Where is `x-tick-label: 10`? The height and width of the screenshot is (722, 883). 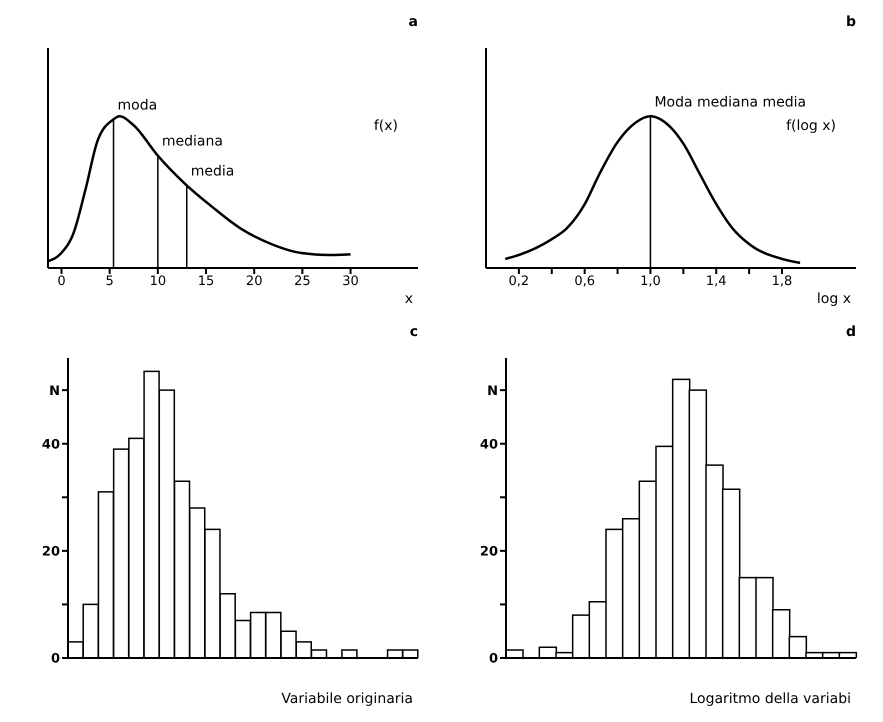
x-tick-label: 10 is located at coordinates (158, 282).